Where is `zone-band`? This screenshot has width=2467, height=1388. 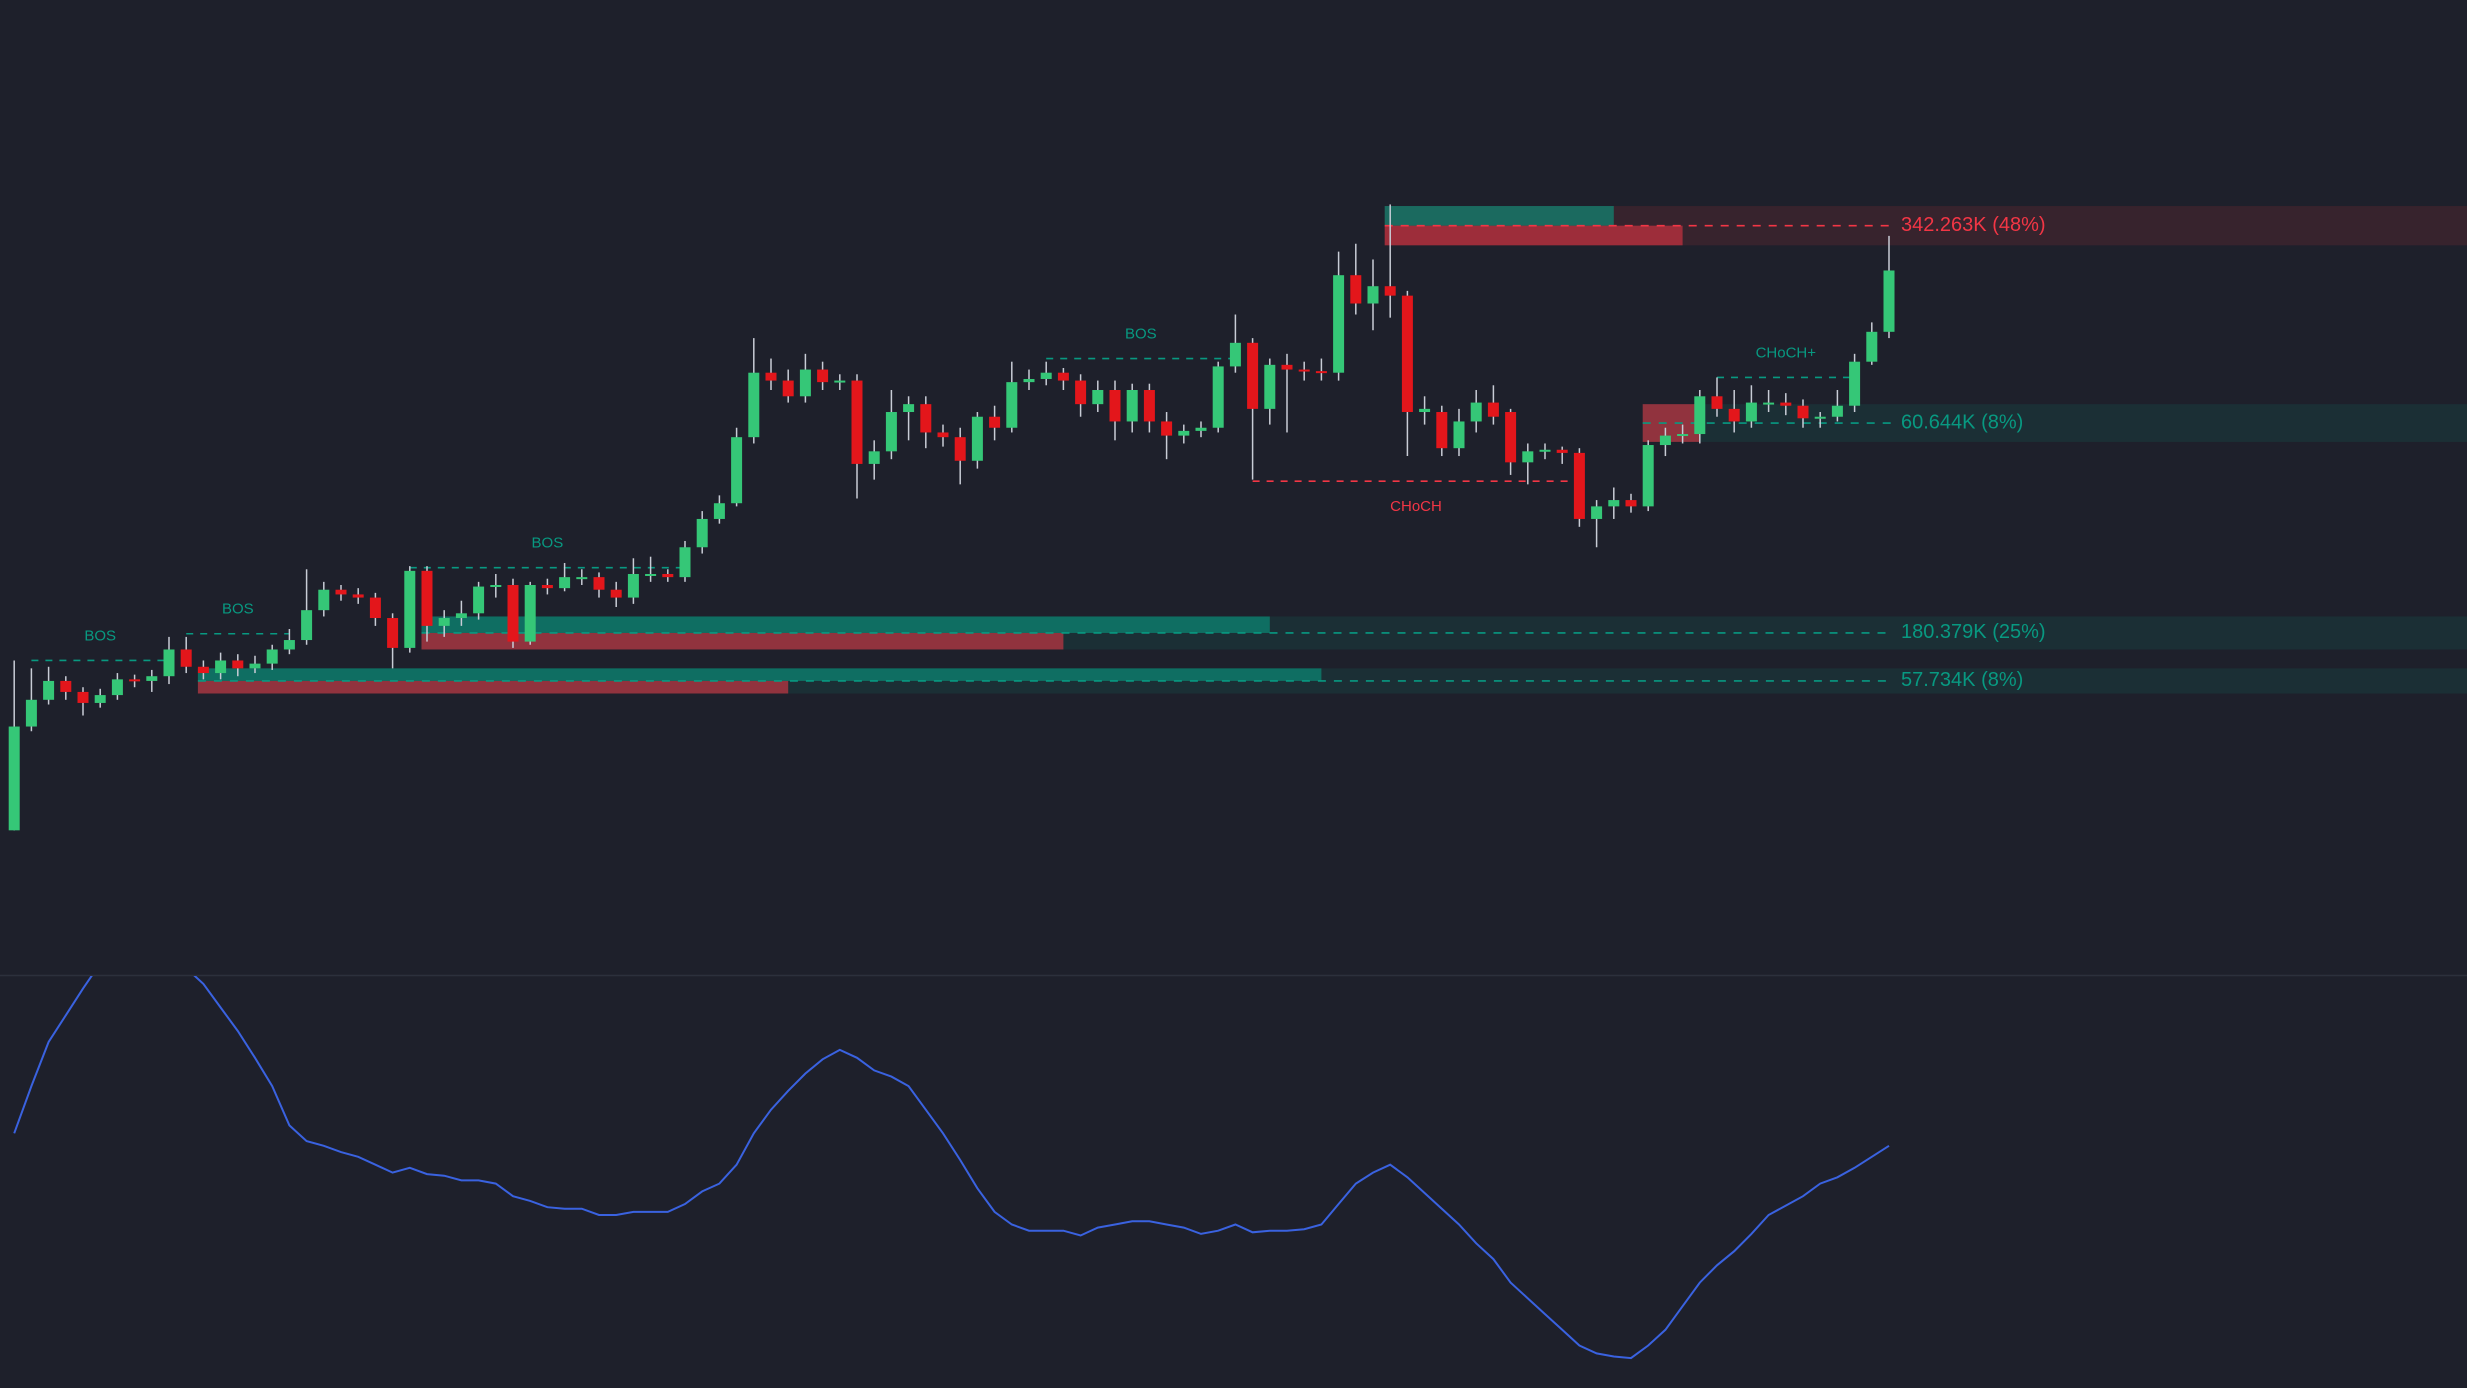 zone-band is located at coordinates (2054, 423).